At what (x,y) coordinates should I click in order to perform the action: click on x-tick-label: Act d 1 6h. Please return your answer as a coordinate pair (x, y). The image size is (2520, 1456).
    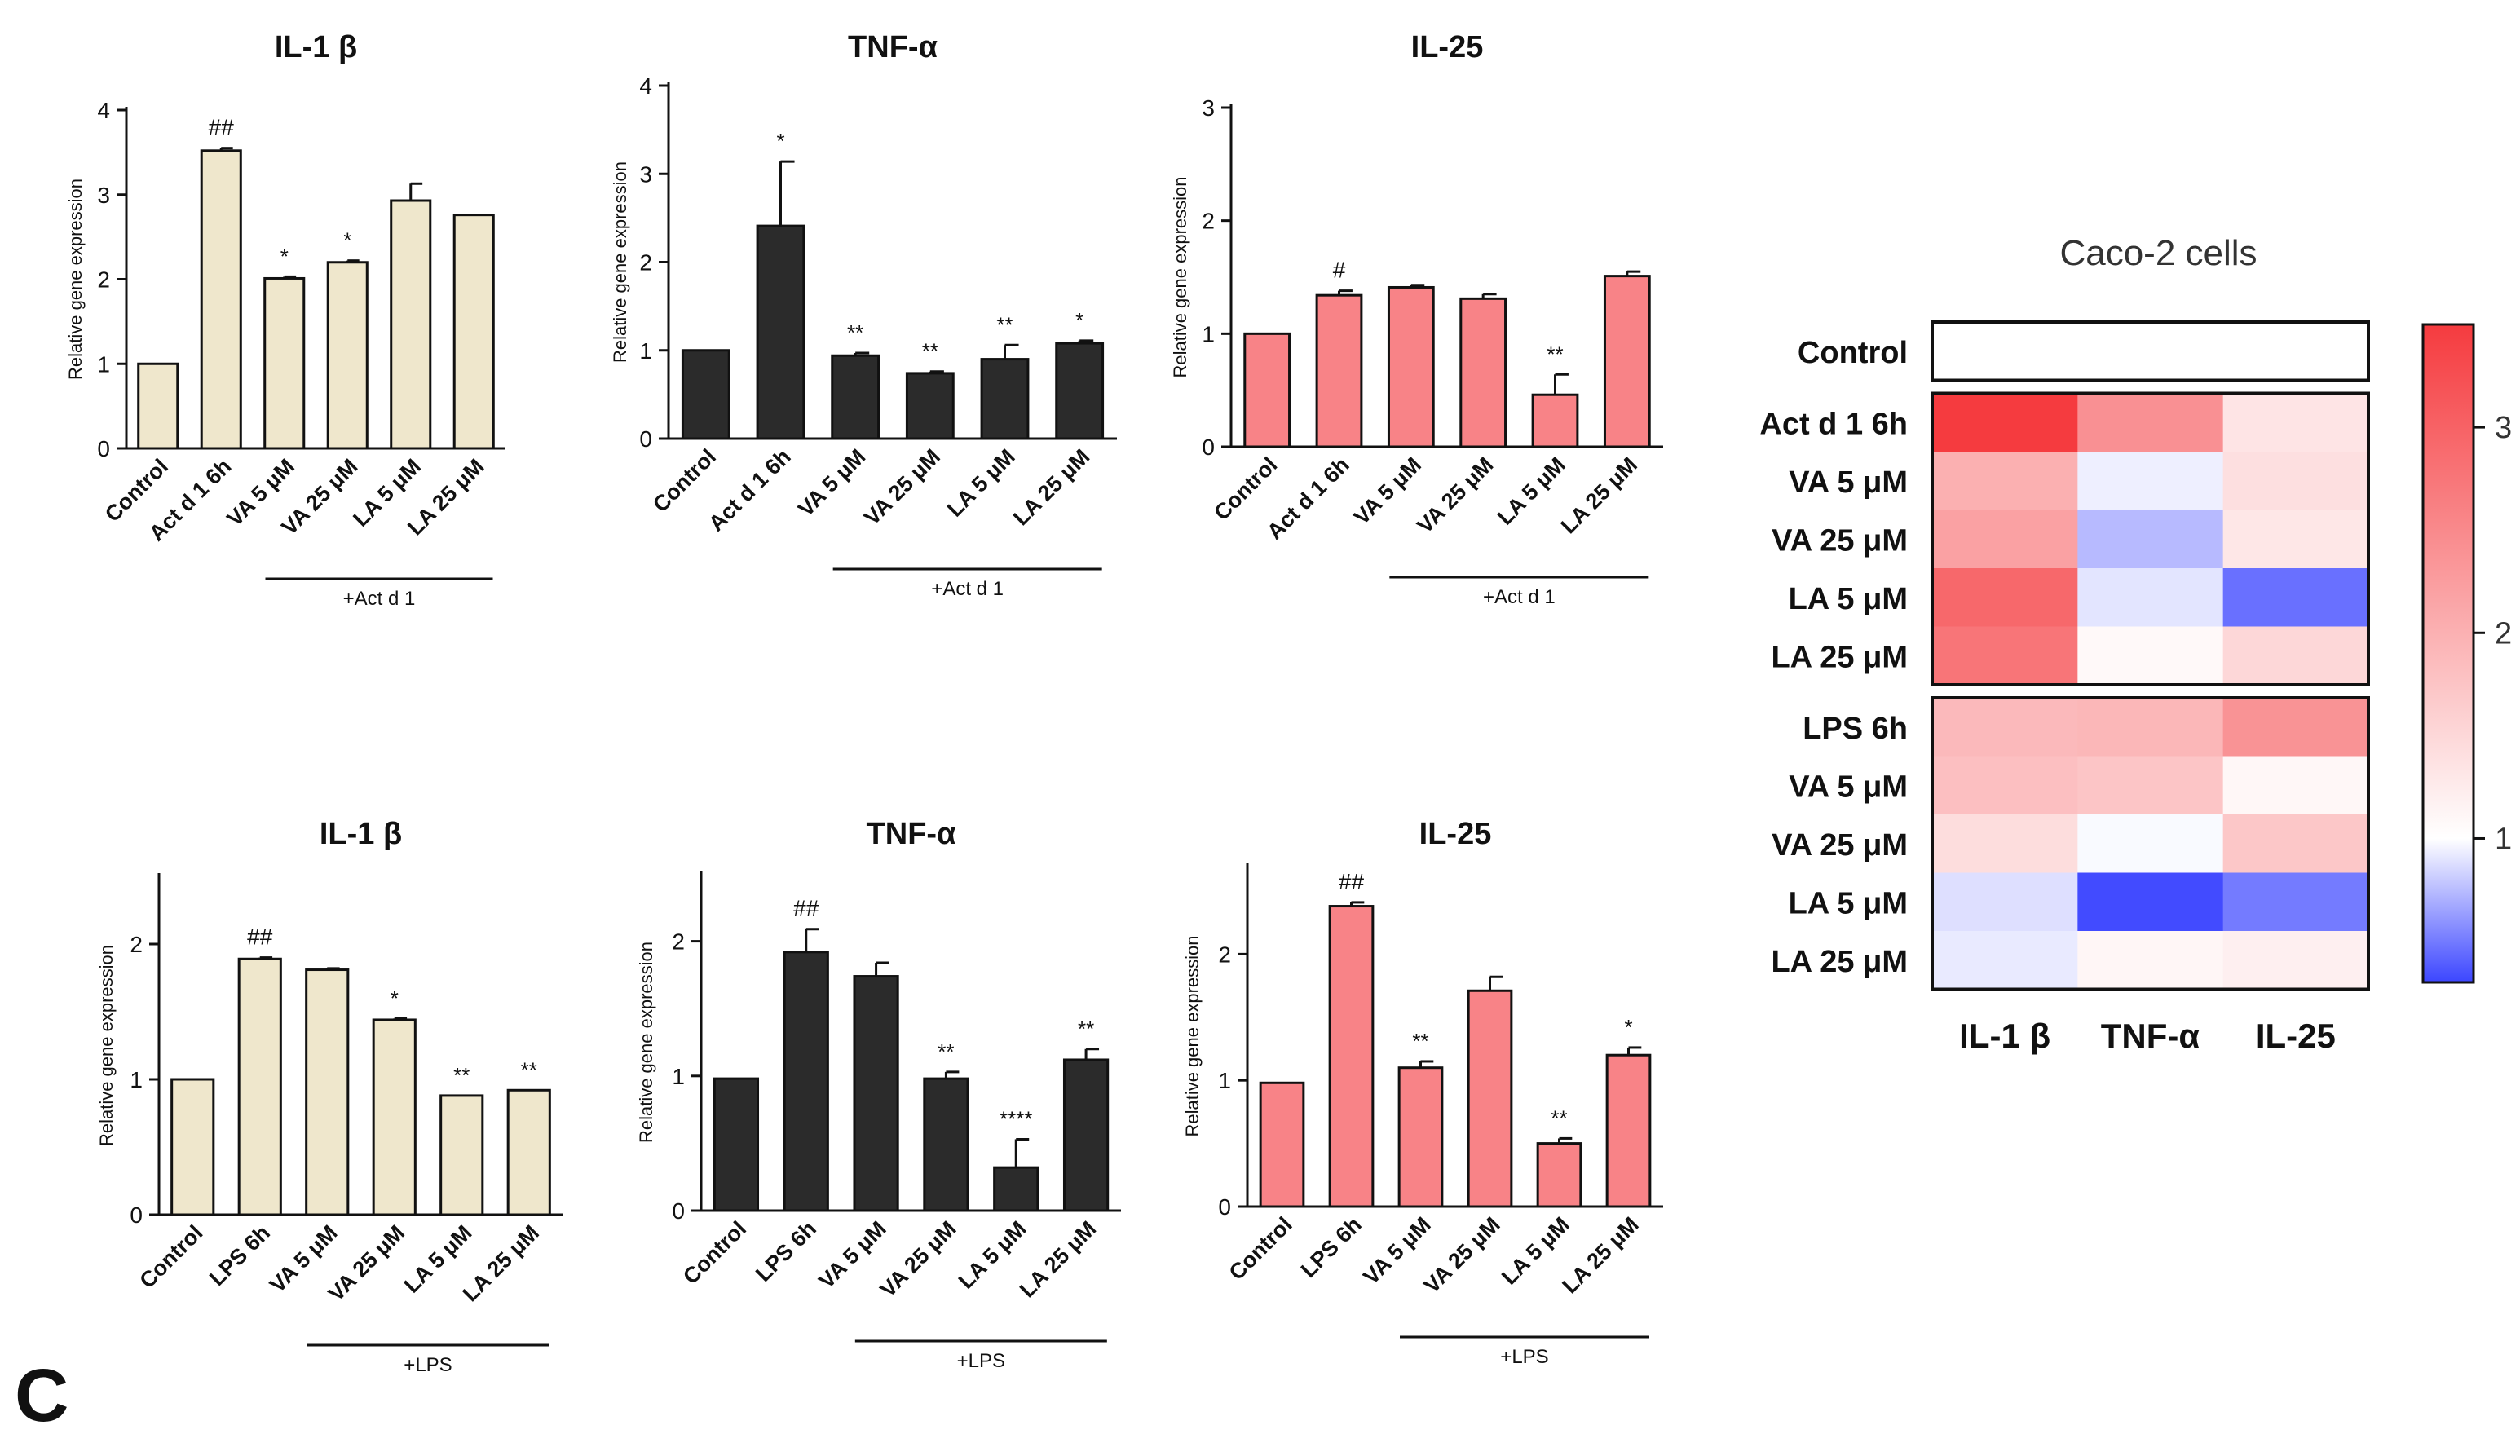
    Looking at the image, I should click on (749, 490).